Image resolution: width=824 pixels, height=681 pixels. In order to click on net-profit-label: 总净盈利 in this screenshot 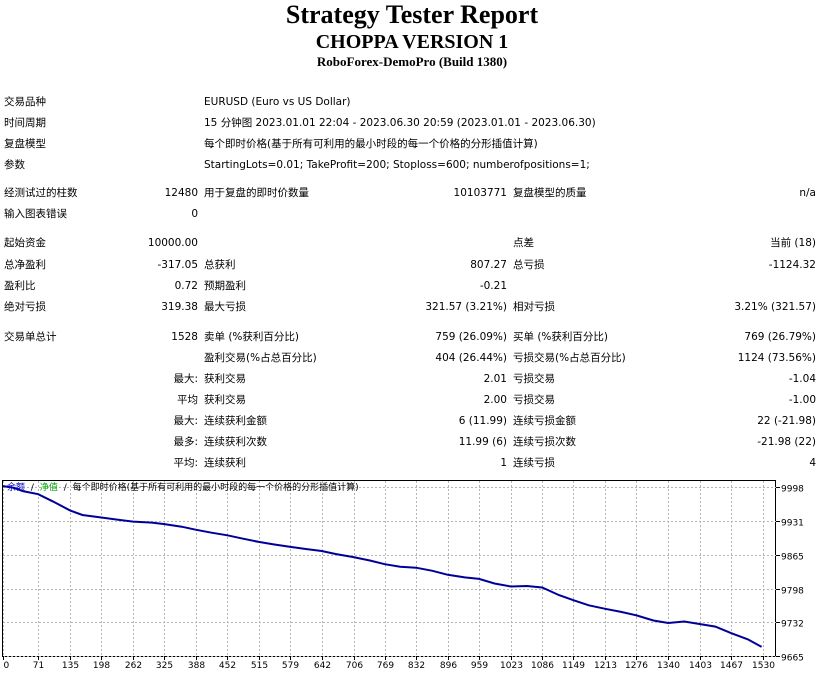, I will do `click(25, 265)`.